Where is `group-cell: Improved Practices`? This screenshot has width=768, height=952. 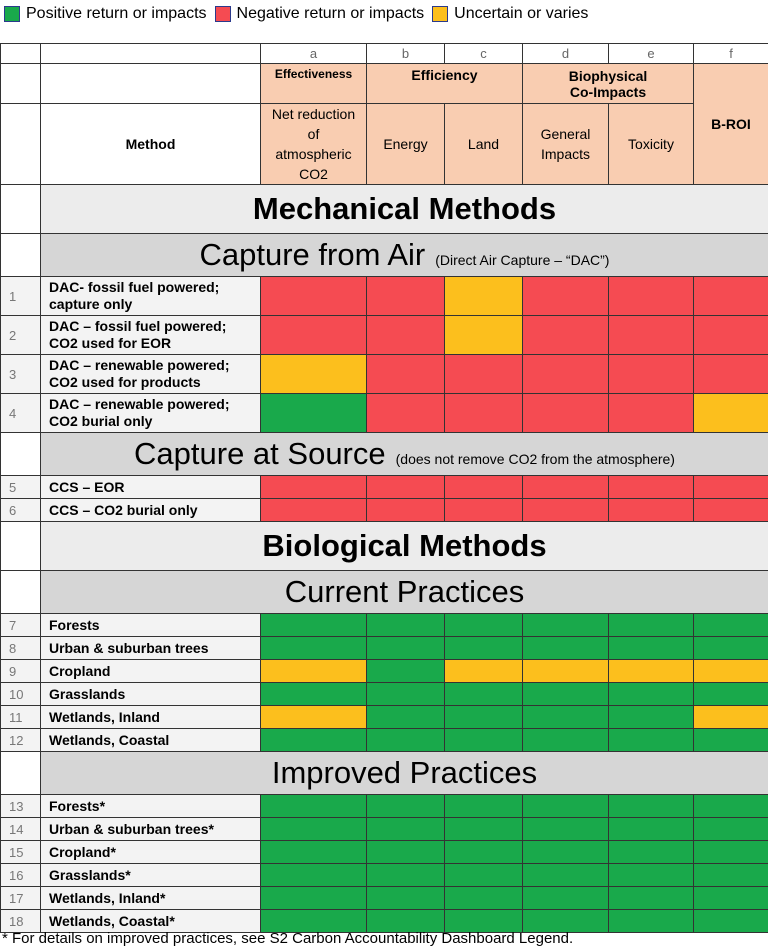 group-cell: Improved Practices is located at coordinates (404, 773).